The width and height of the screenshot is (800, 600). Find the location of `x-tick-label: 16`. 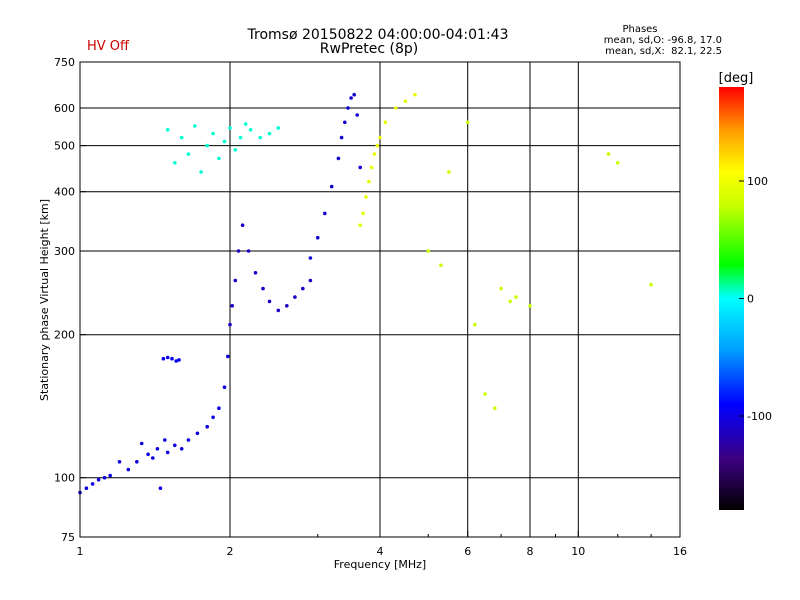

x-tick-label: 16 is located at coordinates (680, 551).